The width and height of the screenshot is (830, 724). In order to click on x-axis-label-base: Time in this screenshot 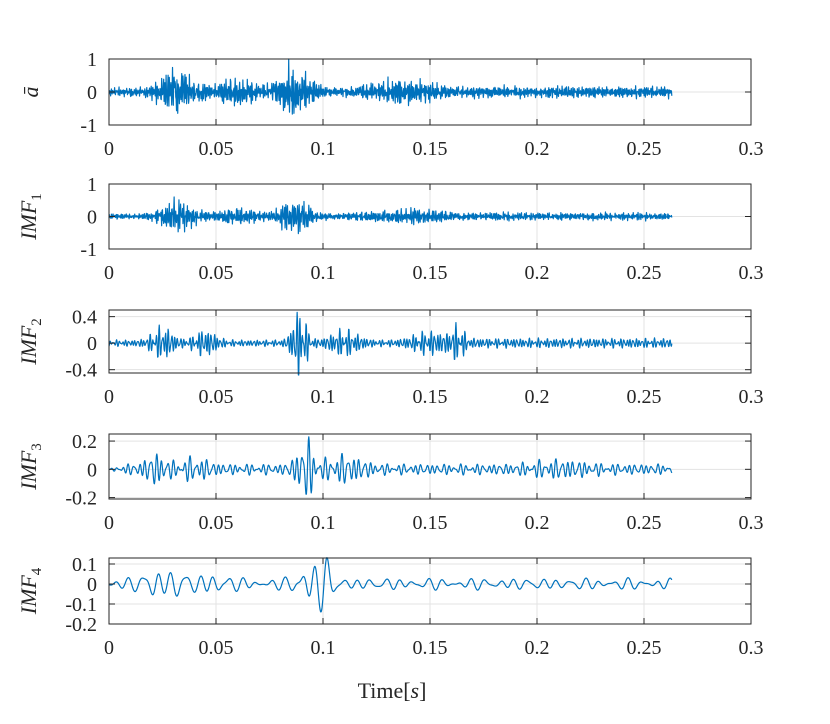, I will do `click(381, 690)`.